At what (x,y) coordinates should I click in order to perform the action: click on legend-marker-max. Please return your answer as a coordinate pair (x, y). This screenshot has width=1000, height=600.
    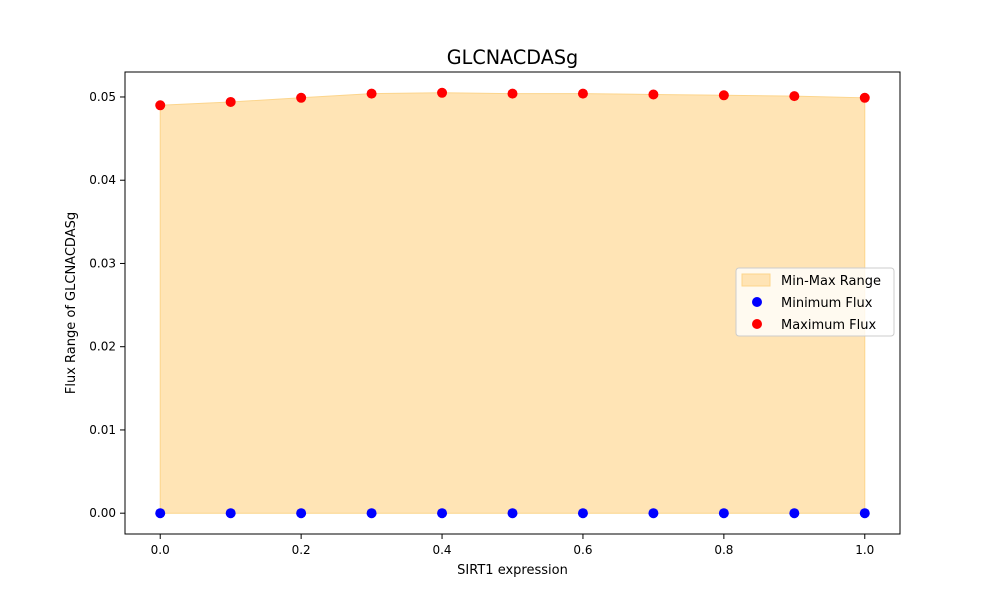
    Looking at the image, I should click on (757, 324).